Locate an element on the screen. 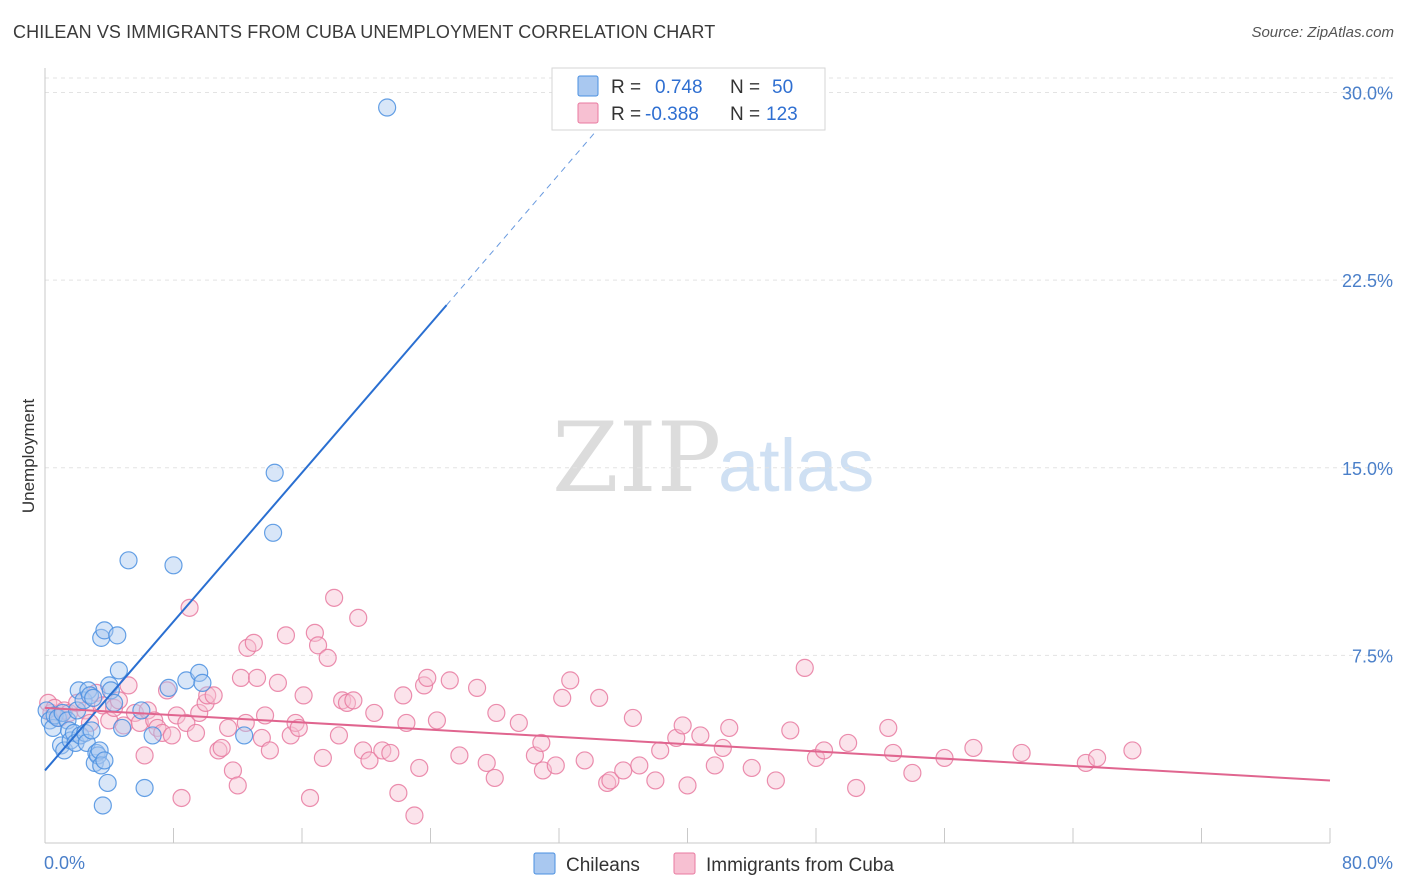 This screenshot has width=1406, height=892. legend-swatch-cuba is located at coordinates (588, 113).